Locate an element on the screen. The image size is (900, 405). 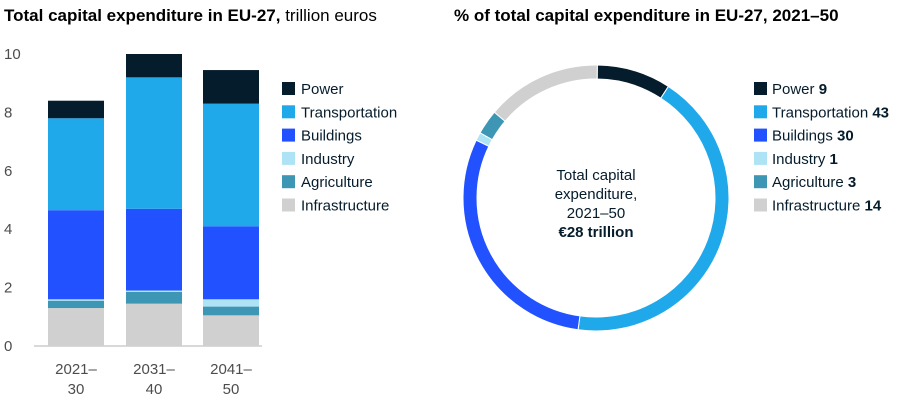
y-tick-label-0: 0 is located at coordinates (8, 346).